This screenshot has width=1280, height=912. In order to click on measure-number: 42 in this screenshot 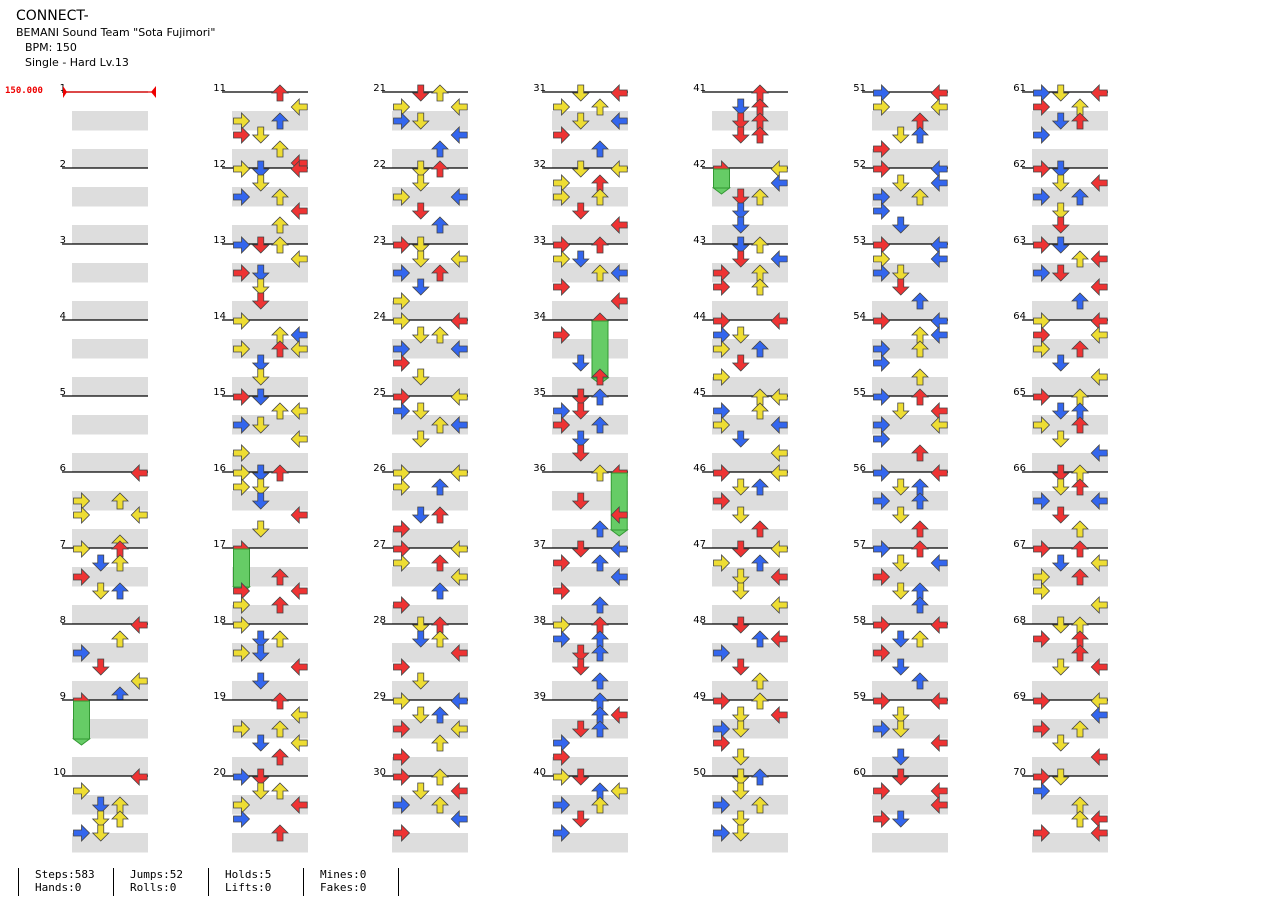, I will do `click(699, 164)`.